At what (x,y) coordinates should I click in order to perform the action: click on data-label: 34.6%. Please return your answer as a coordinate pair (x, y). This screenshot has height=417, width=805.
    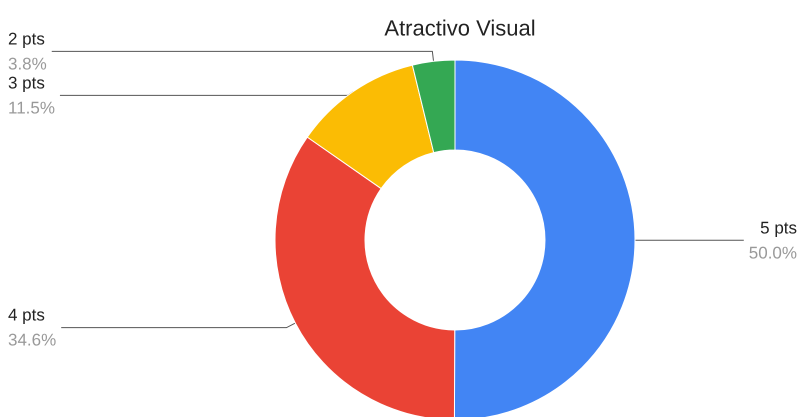
    Looking at the image, I should click on (32, 340).